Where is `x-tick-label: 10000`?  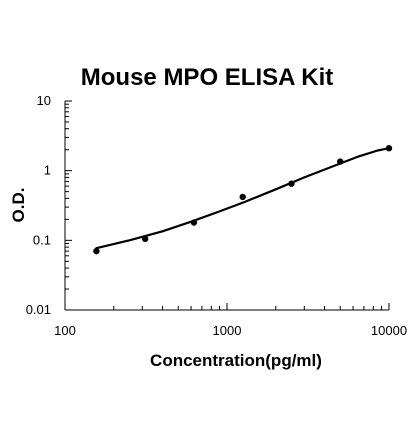
x-tick-label: 10000 is located at coordinates (389, 330).